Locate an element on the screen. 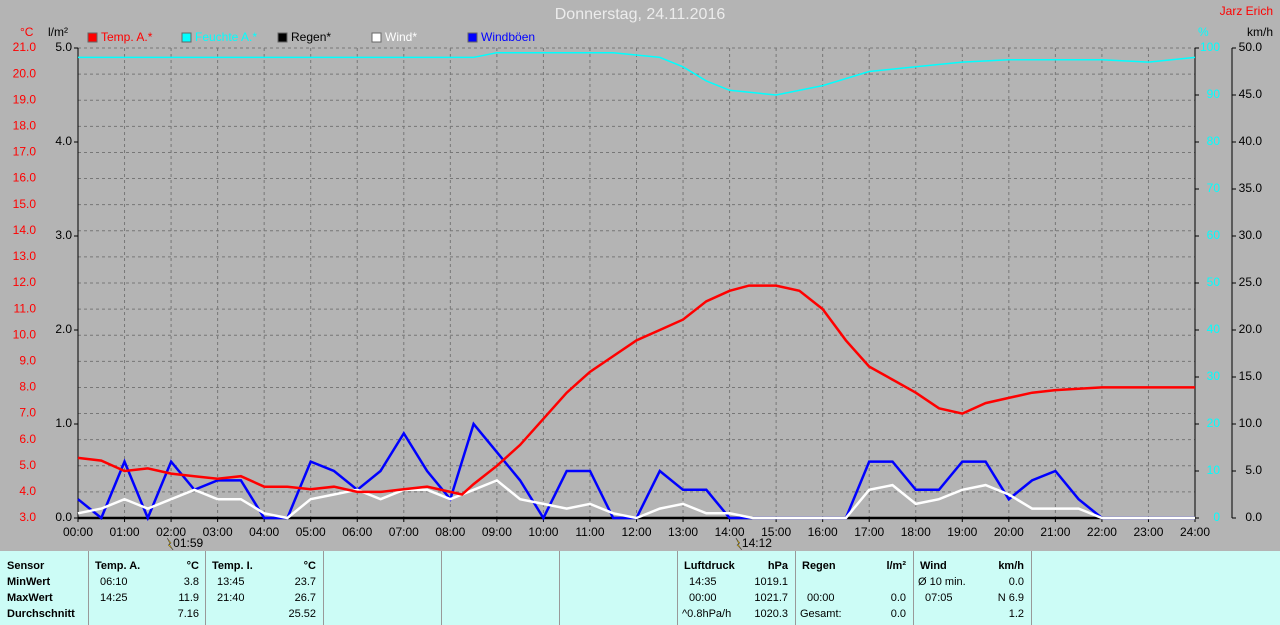 Image resolution: width=1280 pixels, height=625 pixels. table-cell: 3.8 is located at coordinates (191, 582).